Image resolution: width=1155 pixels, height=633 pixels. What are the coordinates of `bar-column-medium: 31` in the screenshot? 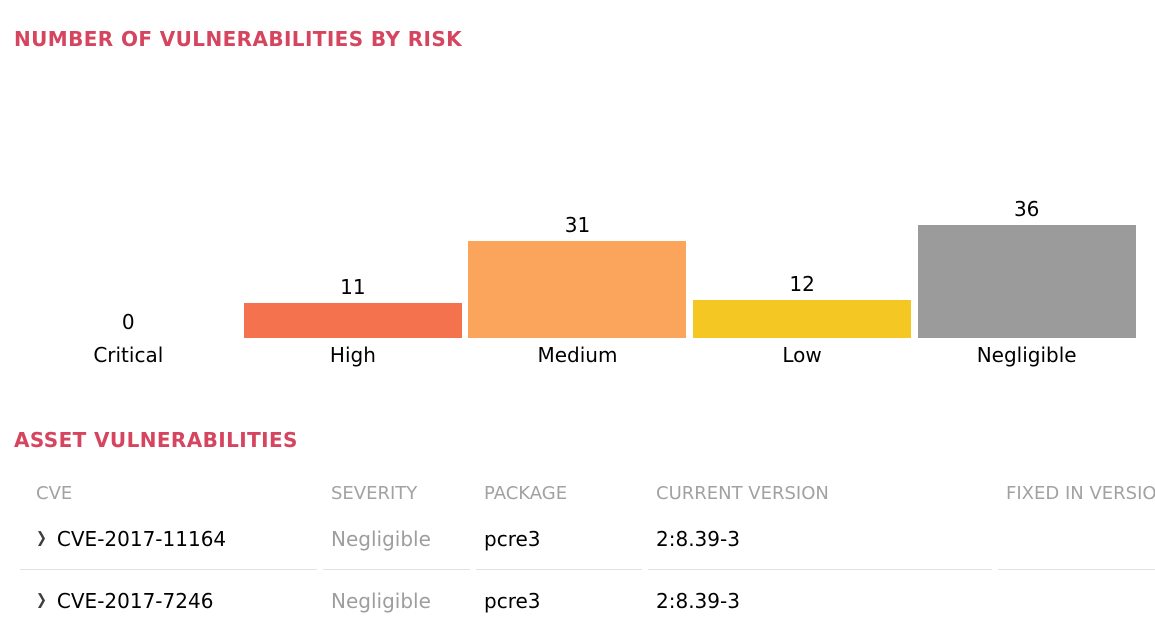 It's located at (577, 275).